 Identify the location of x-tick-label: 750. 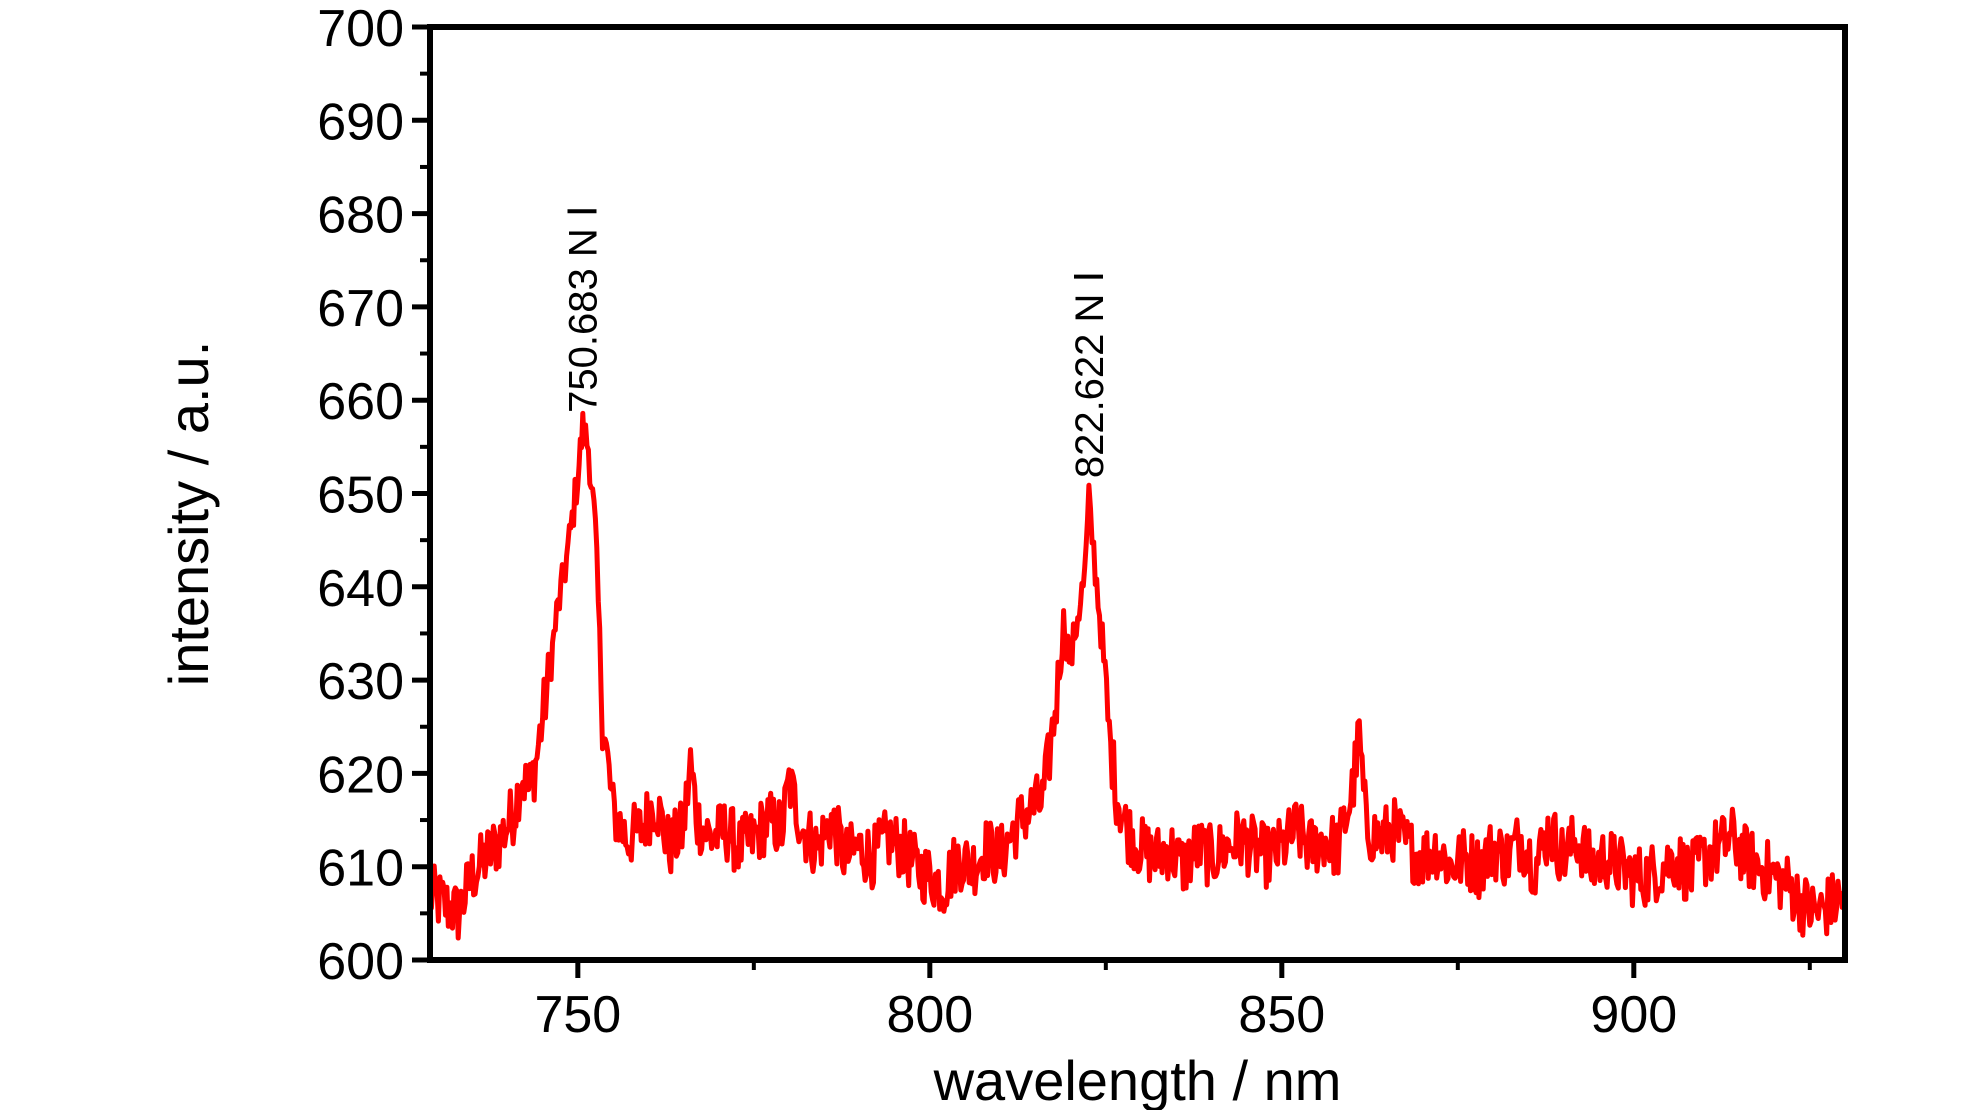
(577, 1015).